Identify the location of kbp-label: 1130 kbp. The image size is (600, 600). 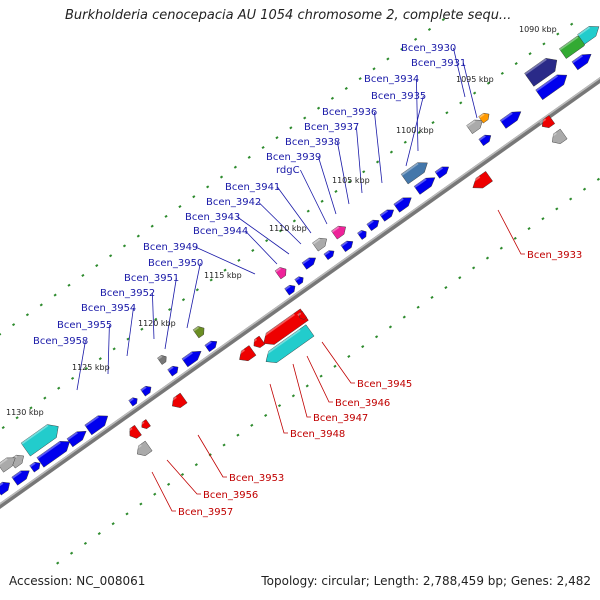
(25, 412).